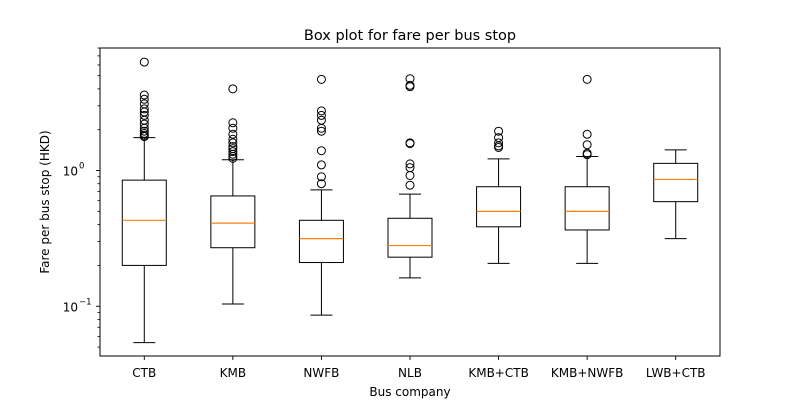  Describe the element at coordinates (587, 373) in the screenshot. I see `x-tick-label: KMB+NWFB` at that location.